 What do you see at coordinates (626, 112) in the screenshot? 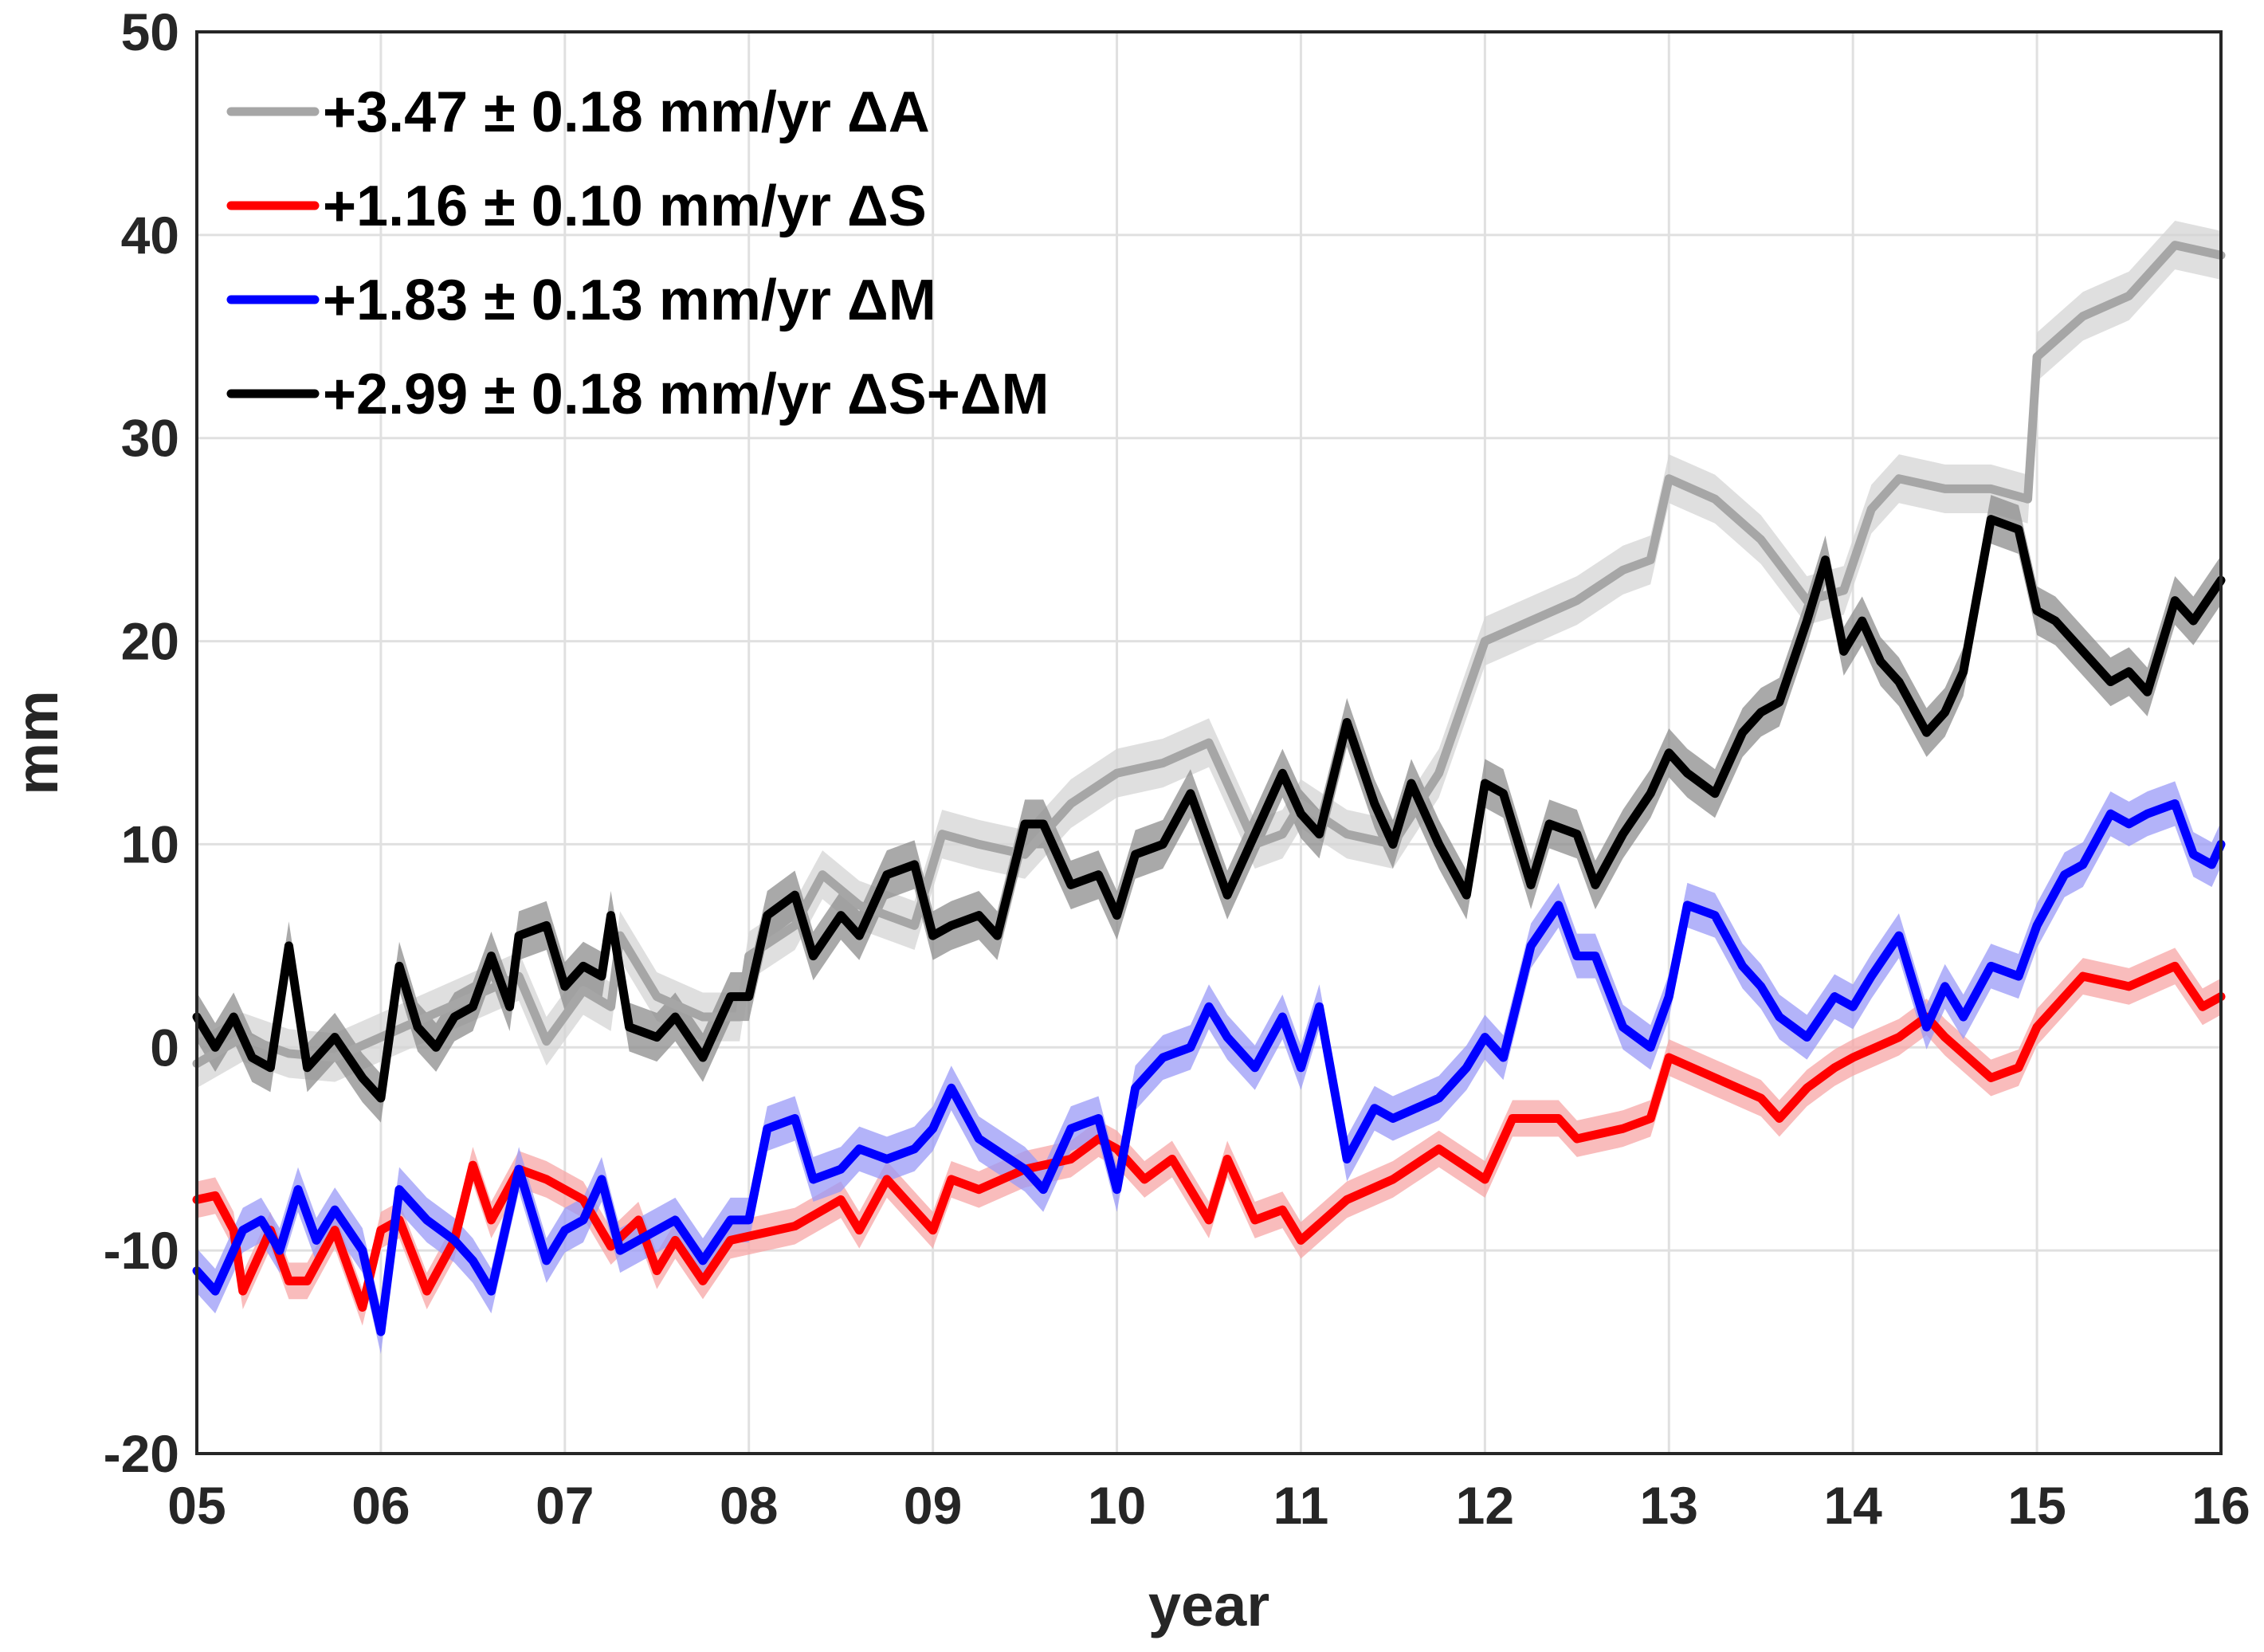
I see `legend-label-0: +3.47 ± 0.18 mm/yr ΔA` at bounding box center [626, 112].